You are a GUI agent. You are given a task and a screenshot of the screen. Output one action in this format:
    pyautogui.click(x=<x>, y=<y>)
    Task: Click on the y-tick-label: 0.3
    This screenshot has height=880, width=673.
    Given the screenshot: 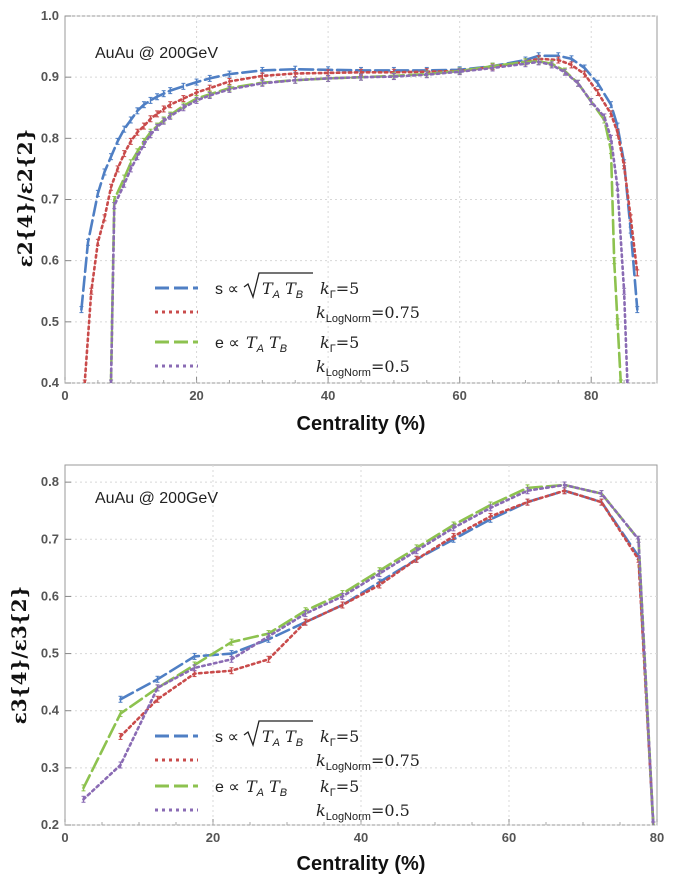 What is the action you would take?
    pyautogui.click(x=50, y=767)
    